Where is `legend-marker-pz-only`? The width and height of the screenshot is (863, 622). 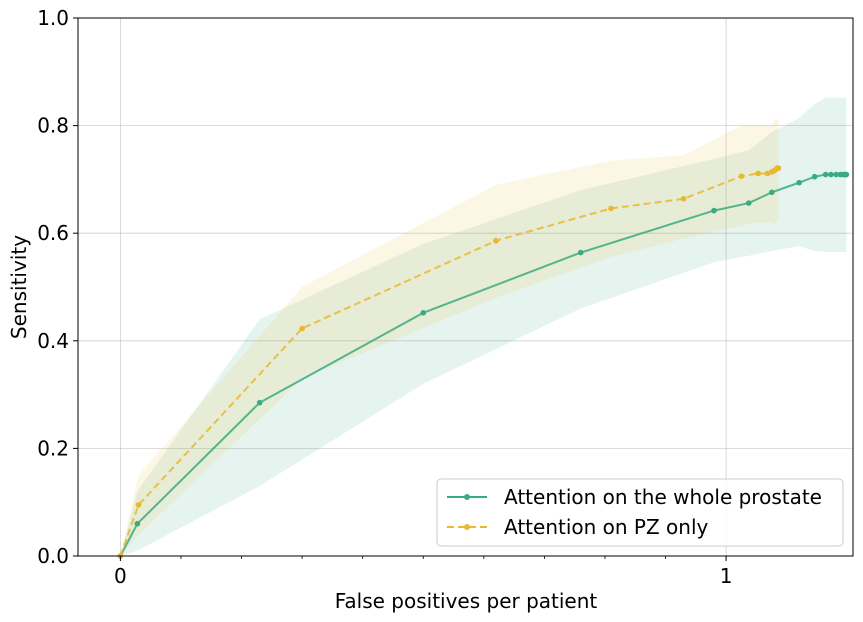 legend-marker-pz-only is located at coordinates (467, 527).